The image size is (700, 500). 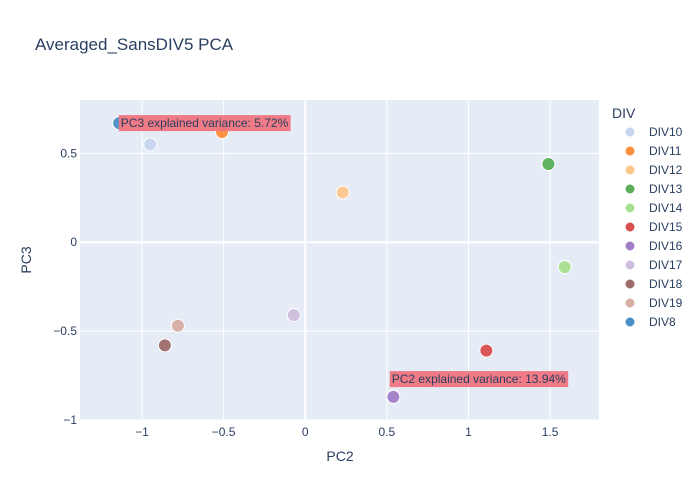 I want to click on legend-item-div12: DIV12, so click(x=653, y=170).